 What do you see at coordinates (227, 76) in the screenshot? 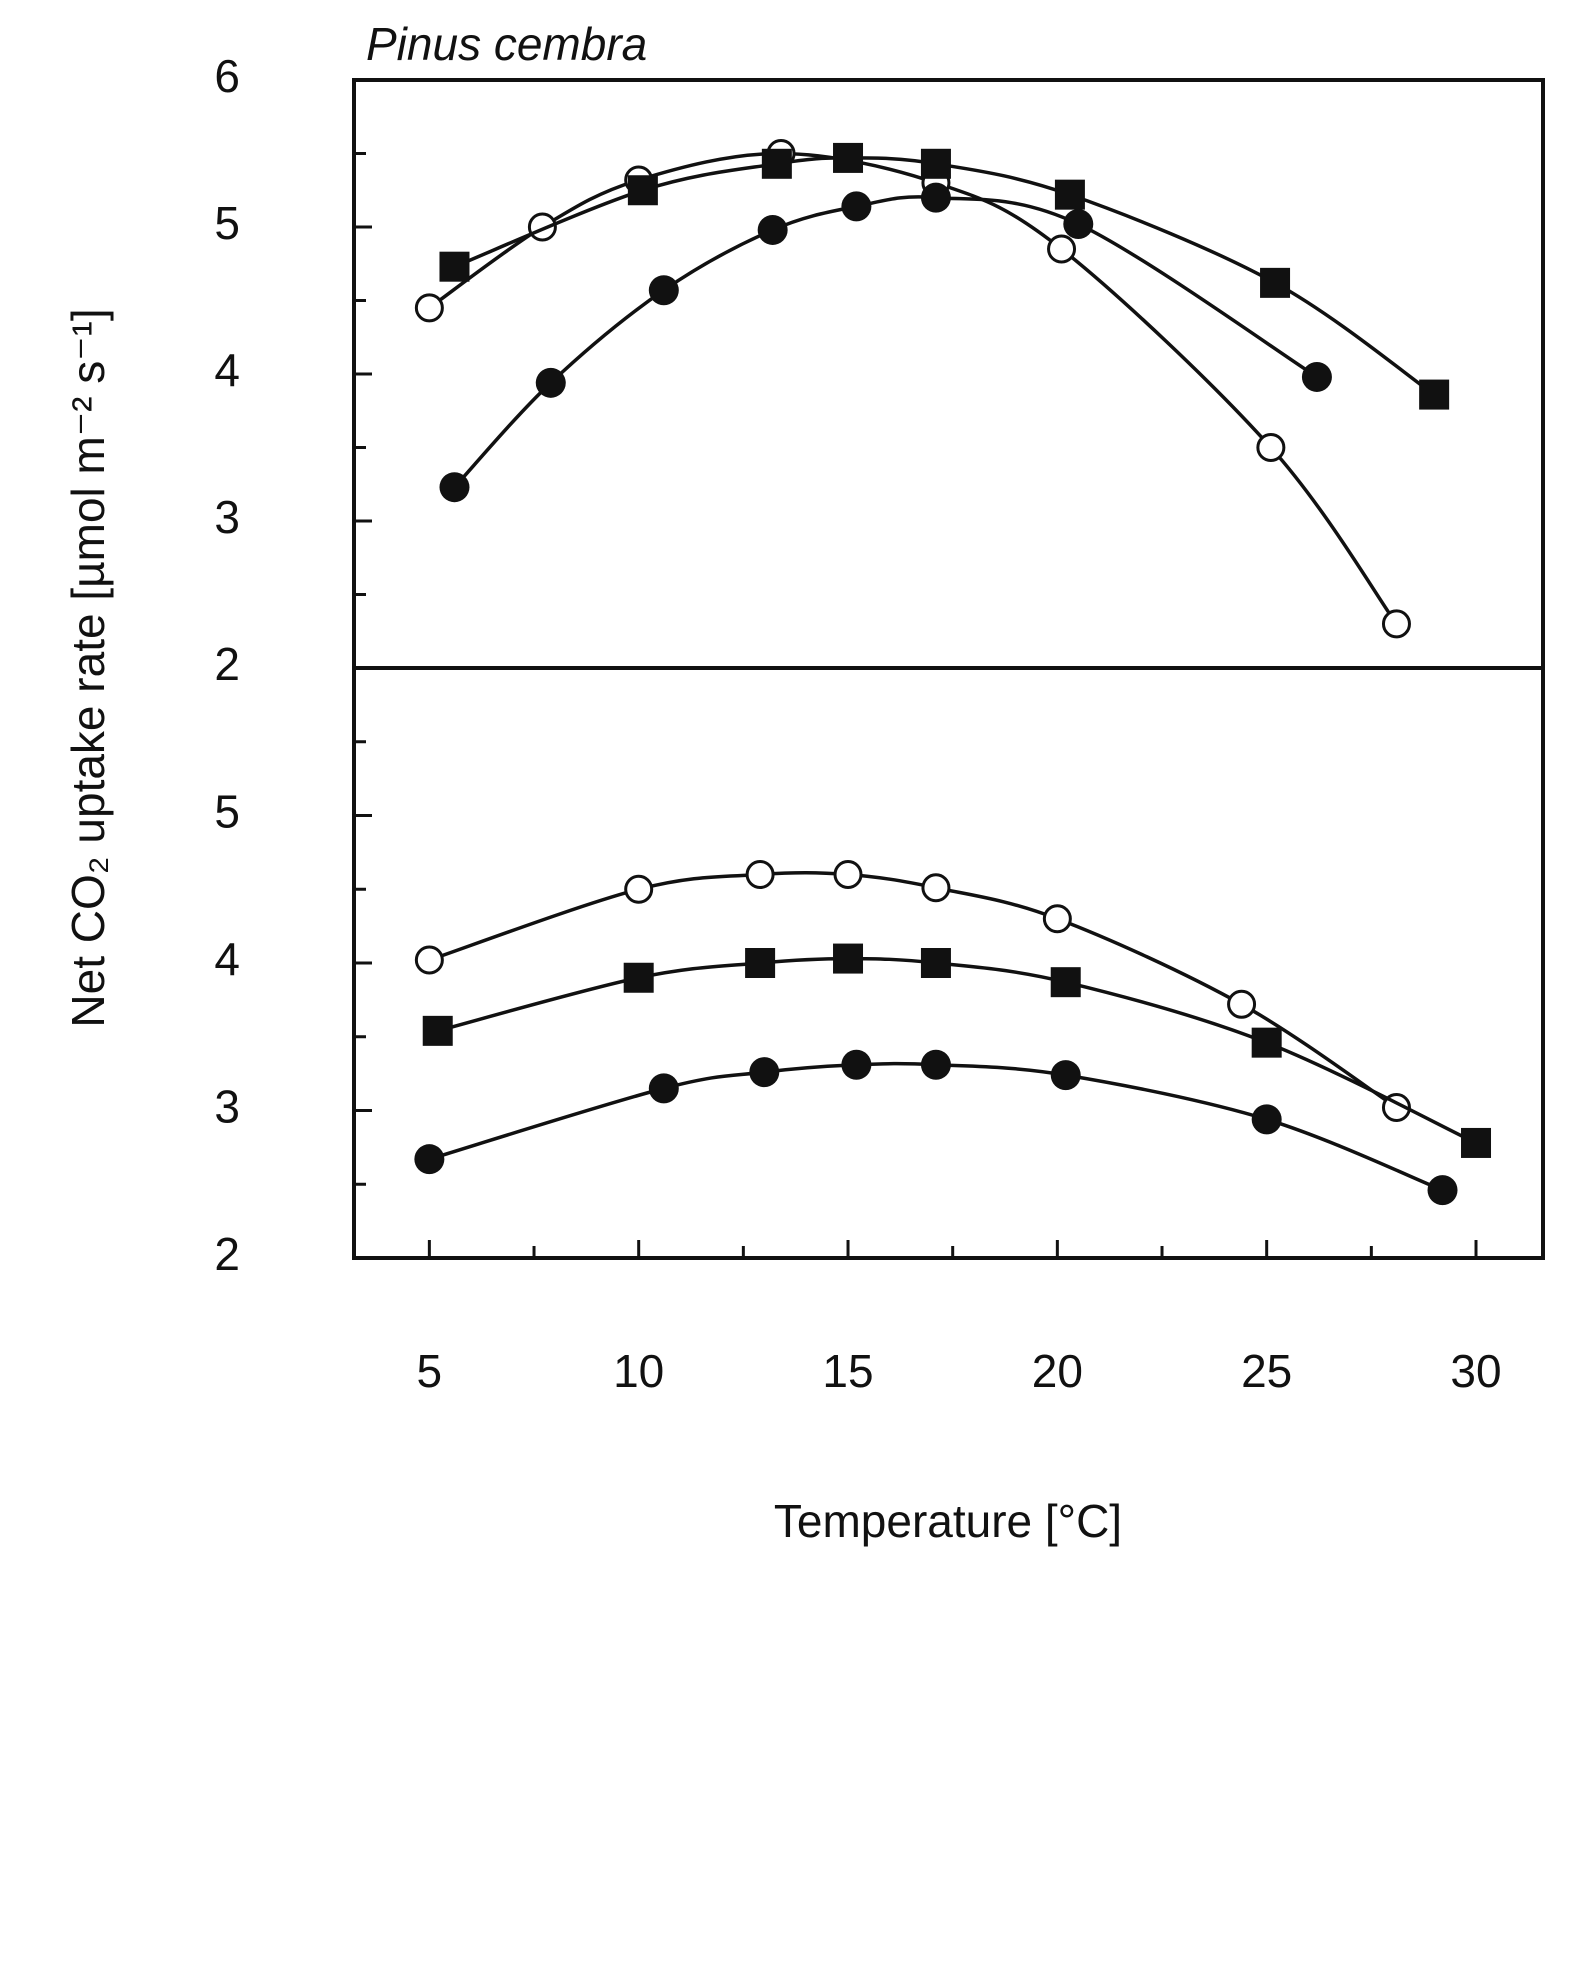
I see `y-tick-label: 6` at bounding box center [227, 76].